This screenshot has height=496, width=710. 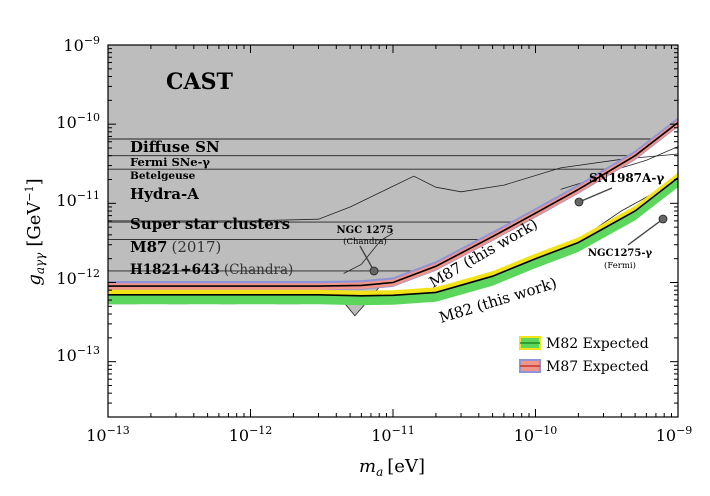 I want to click on betelgeuse-label: Betelgeuse, so click(x=163, y=176).